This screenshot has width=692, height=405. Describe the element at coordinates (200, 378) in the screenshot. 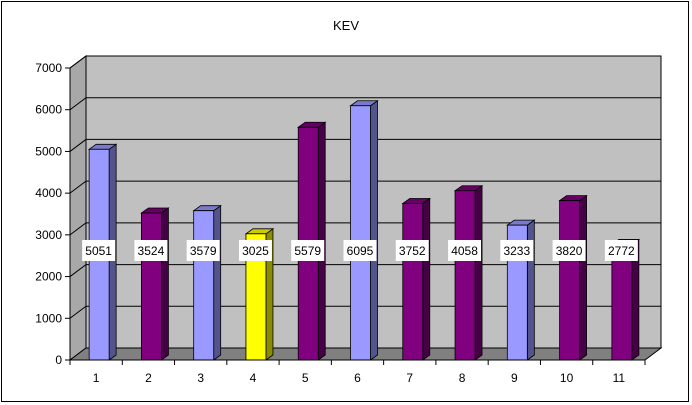

I see `x-tick-label: 3` at that location.